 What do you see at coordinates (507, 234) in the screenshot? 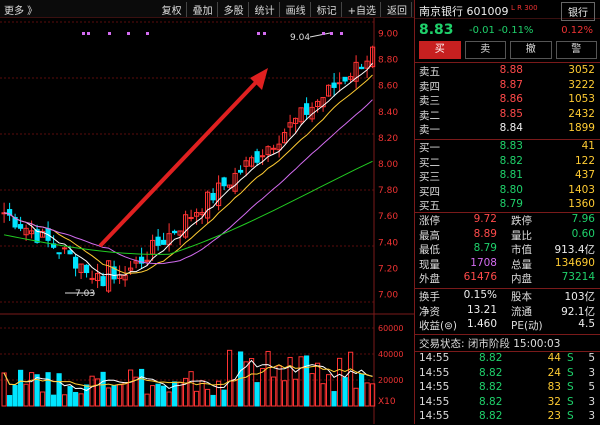
I see `stat-row: 最高 8.89 量比 0.60` at bounding box center [507, 234].